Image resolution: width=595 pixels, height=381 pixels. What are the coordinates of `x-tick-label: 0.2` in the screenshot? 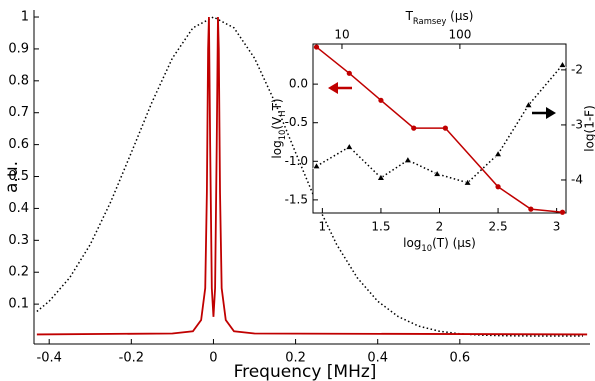 It's located at (295, 358).